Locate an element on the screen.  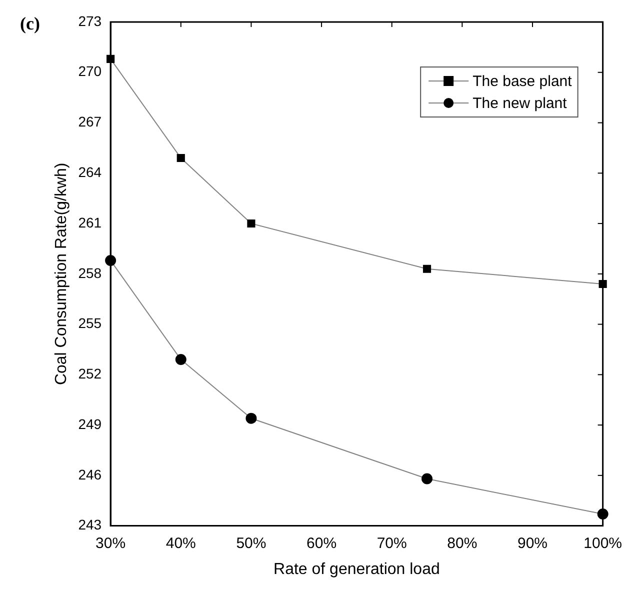
y-tick-label: 246 is located at coordinates (90, 474).